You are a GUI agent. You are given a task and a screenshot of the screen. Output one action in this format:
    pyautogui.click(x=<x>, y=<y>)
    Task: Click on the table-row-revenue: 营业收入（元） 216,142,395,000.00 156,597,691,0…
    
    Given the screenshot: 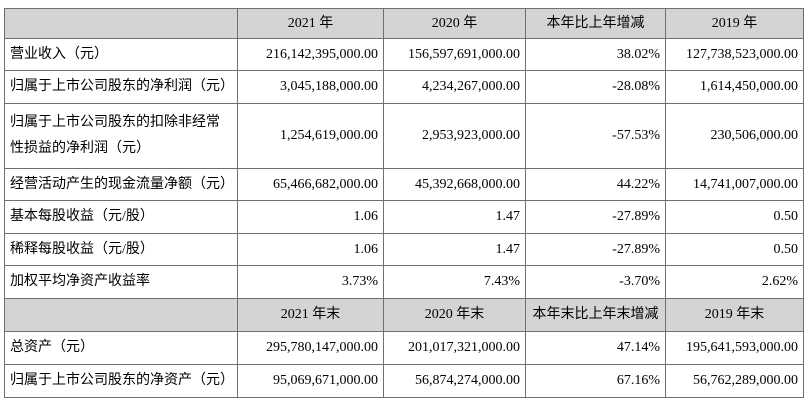 What is the action you would take?
    pyautogui.click(x=404, y=54)
    